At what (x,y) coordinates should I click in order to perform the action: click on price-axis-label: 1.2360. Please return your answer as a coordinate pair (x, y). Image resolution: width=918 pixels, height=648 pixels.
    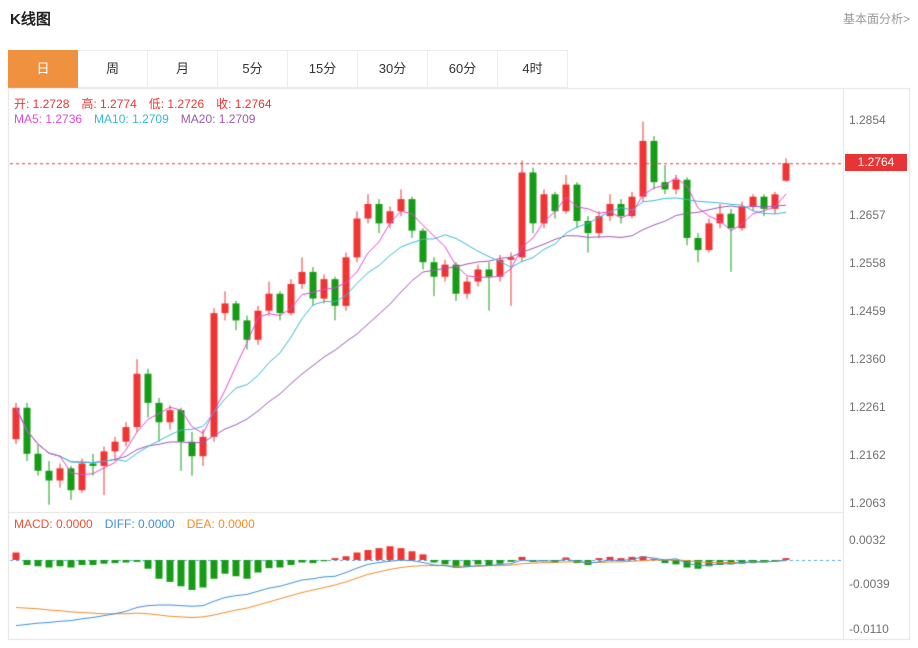
    Looking at the image, I should click on (867, 359).